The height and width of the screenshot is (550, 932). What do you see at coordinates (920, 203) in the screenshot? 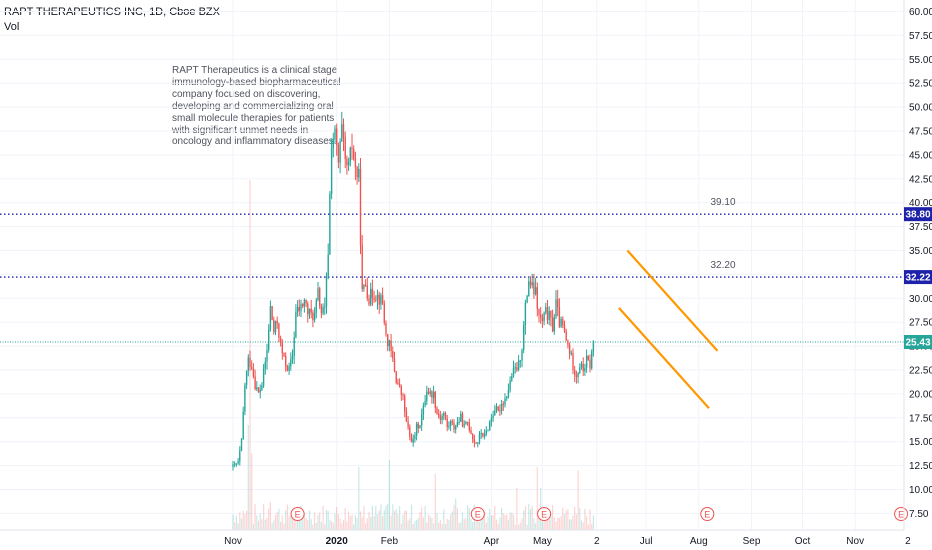
I see `y-tick-label: 40.00` at bounding box center [920, 203].